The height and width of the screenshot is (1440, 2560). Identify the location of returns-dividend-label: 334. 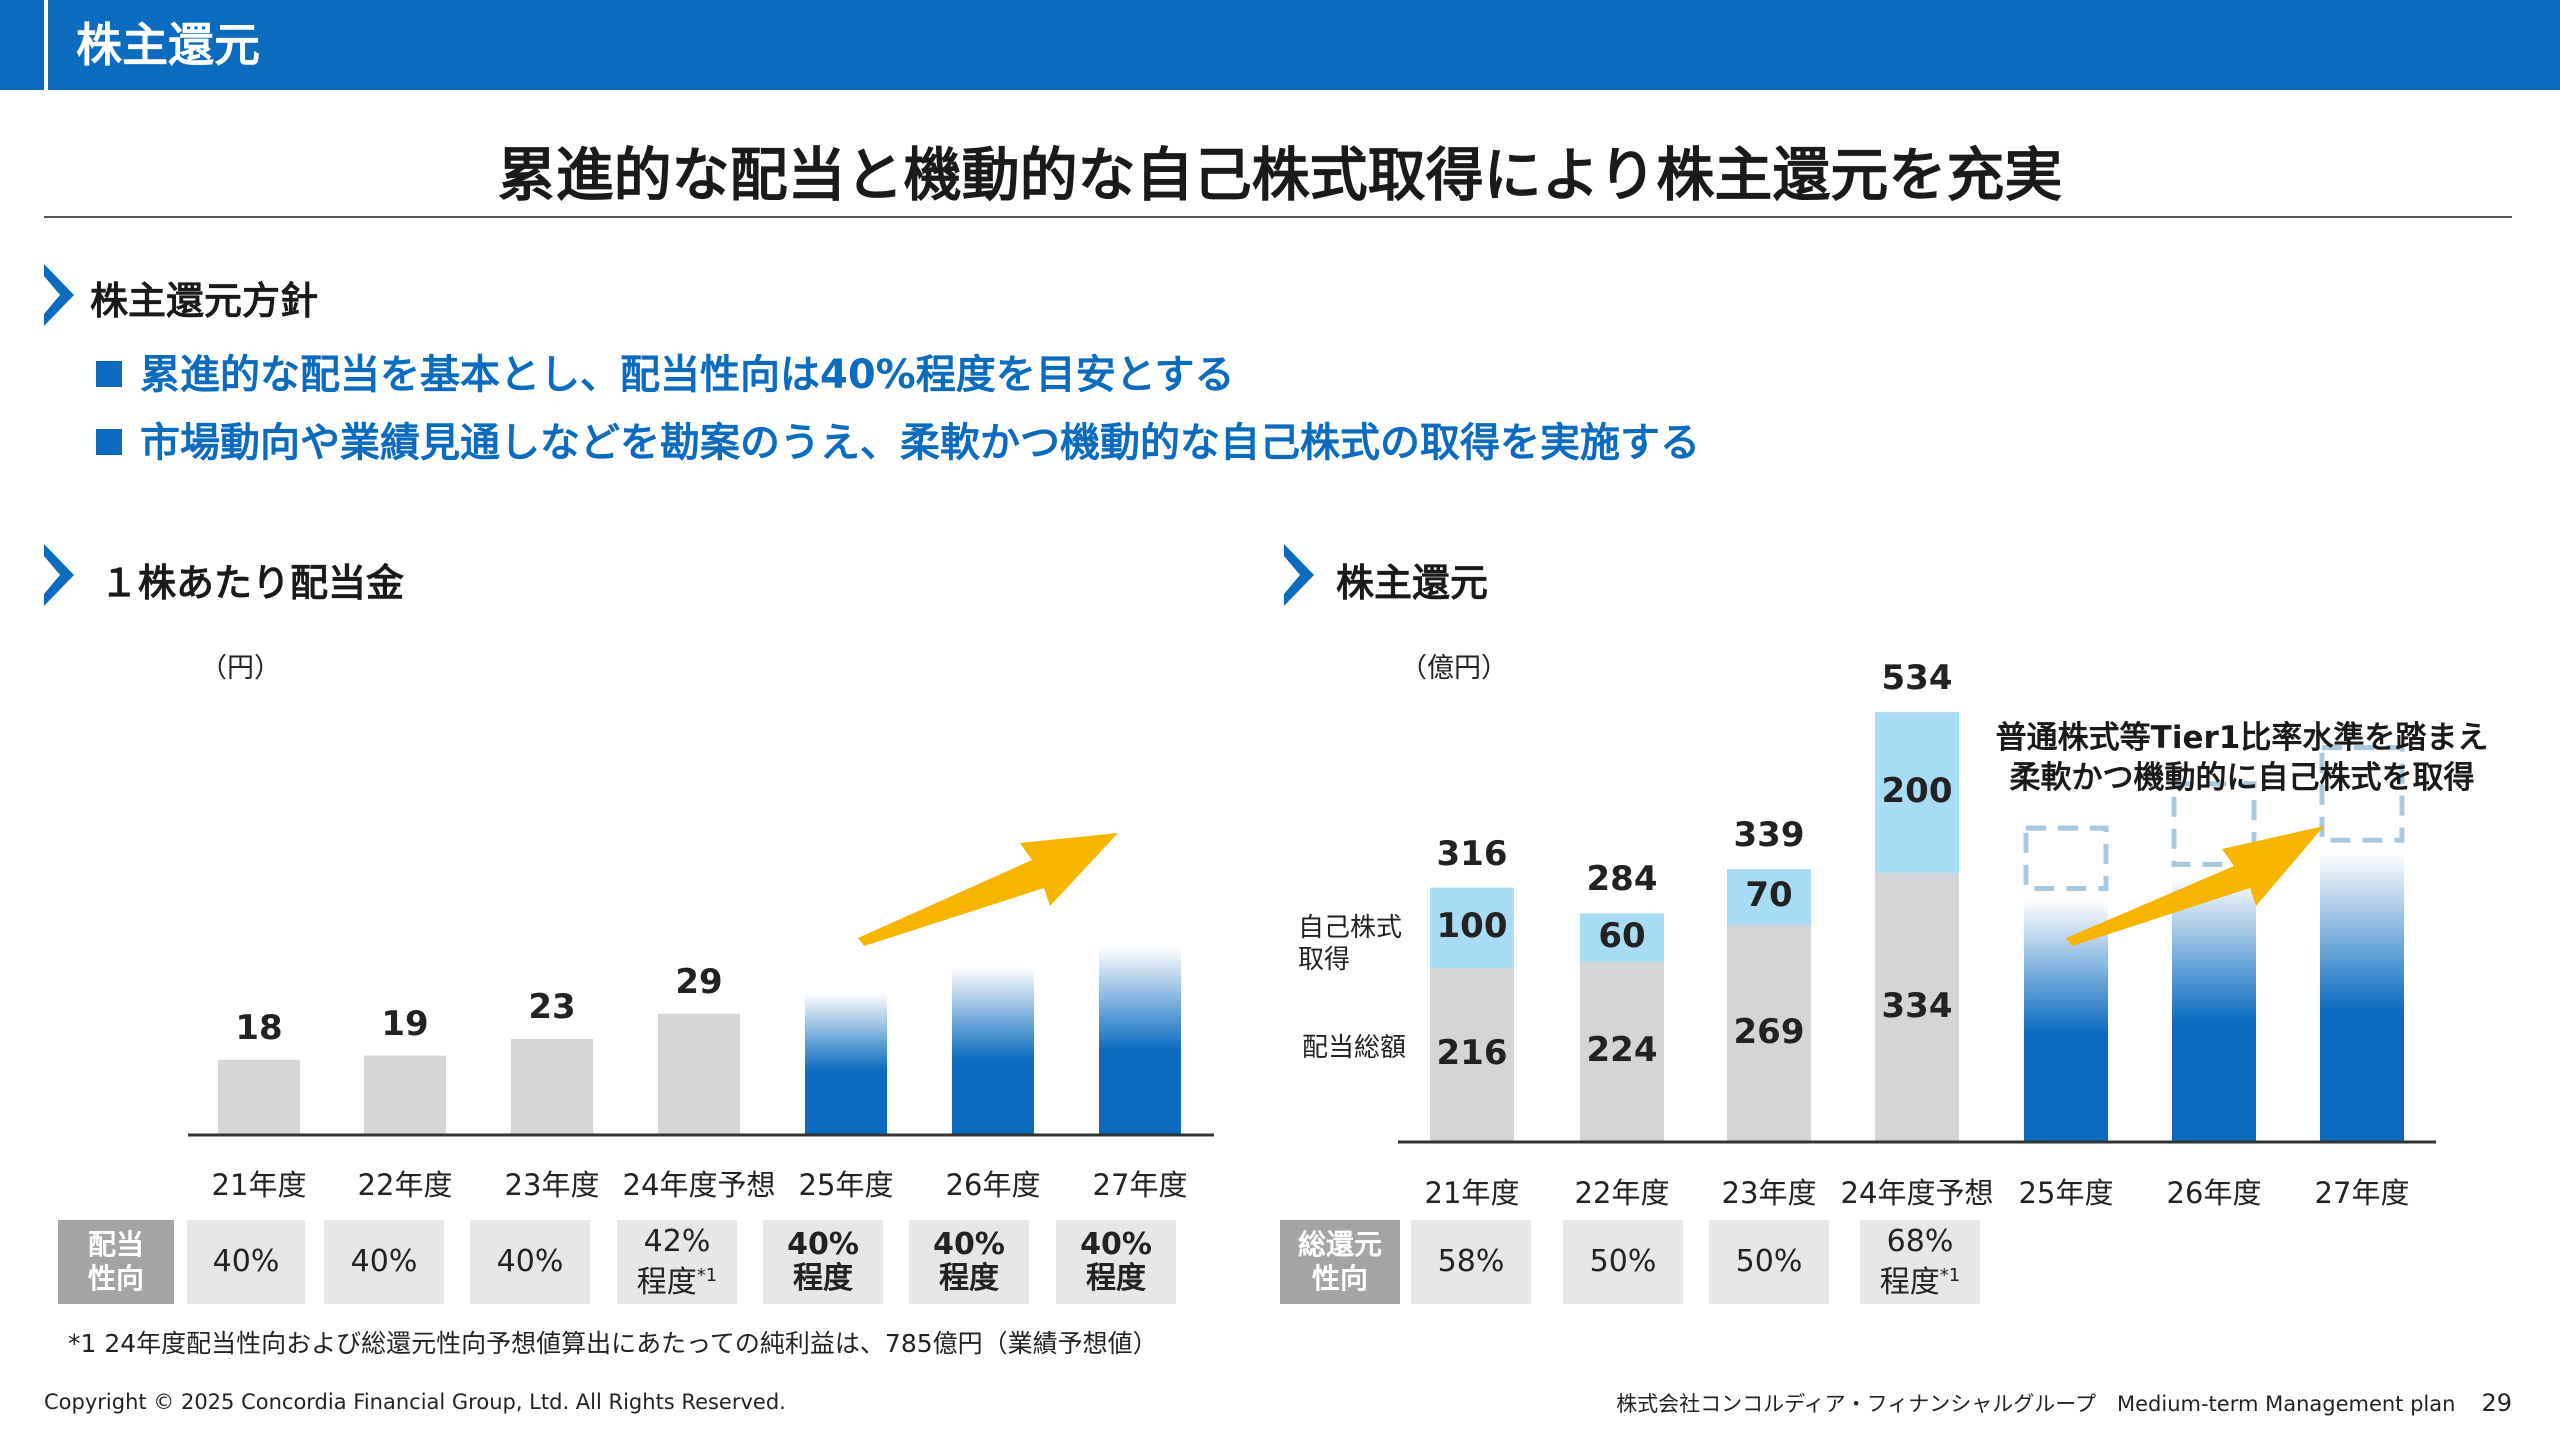
(1917, 1005).